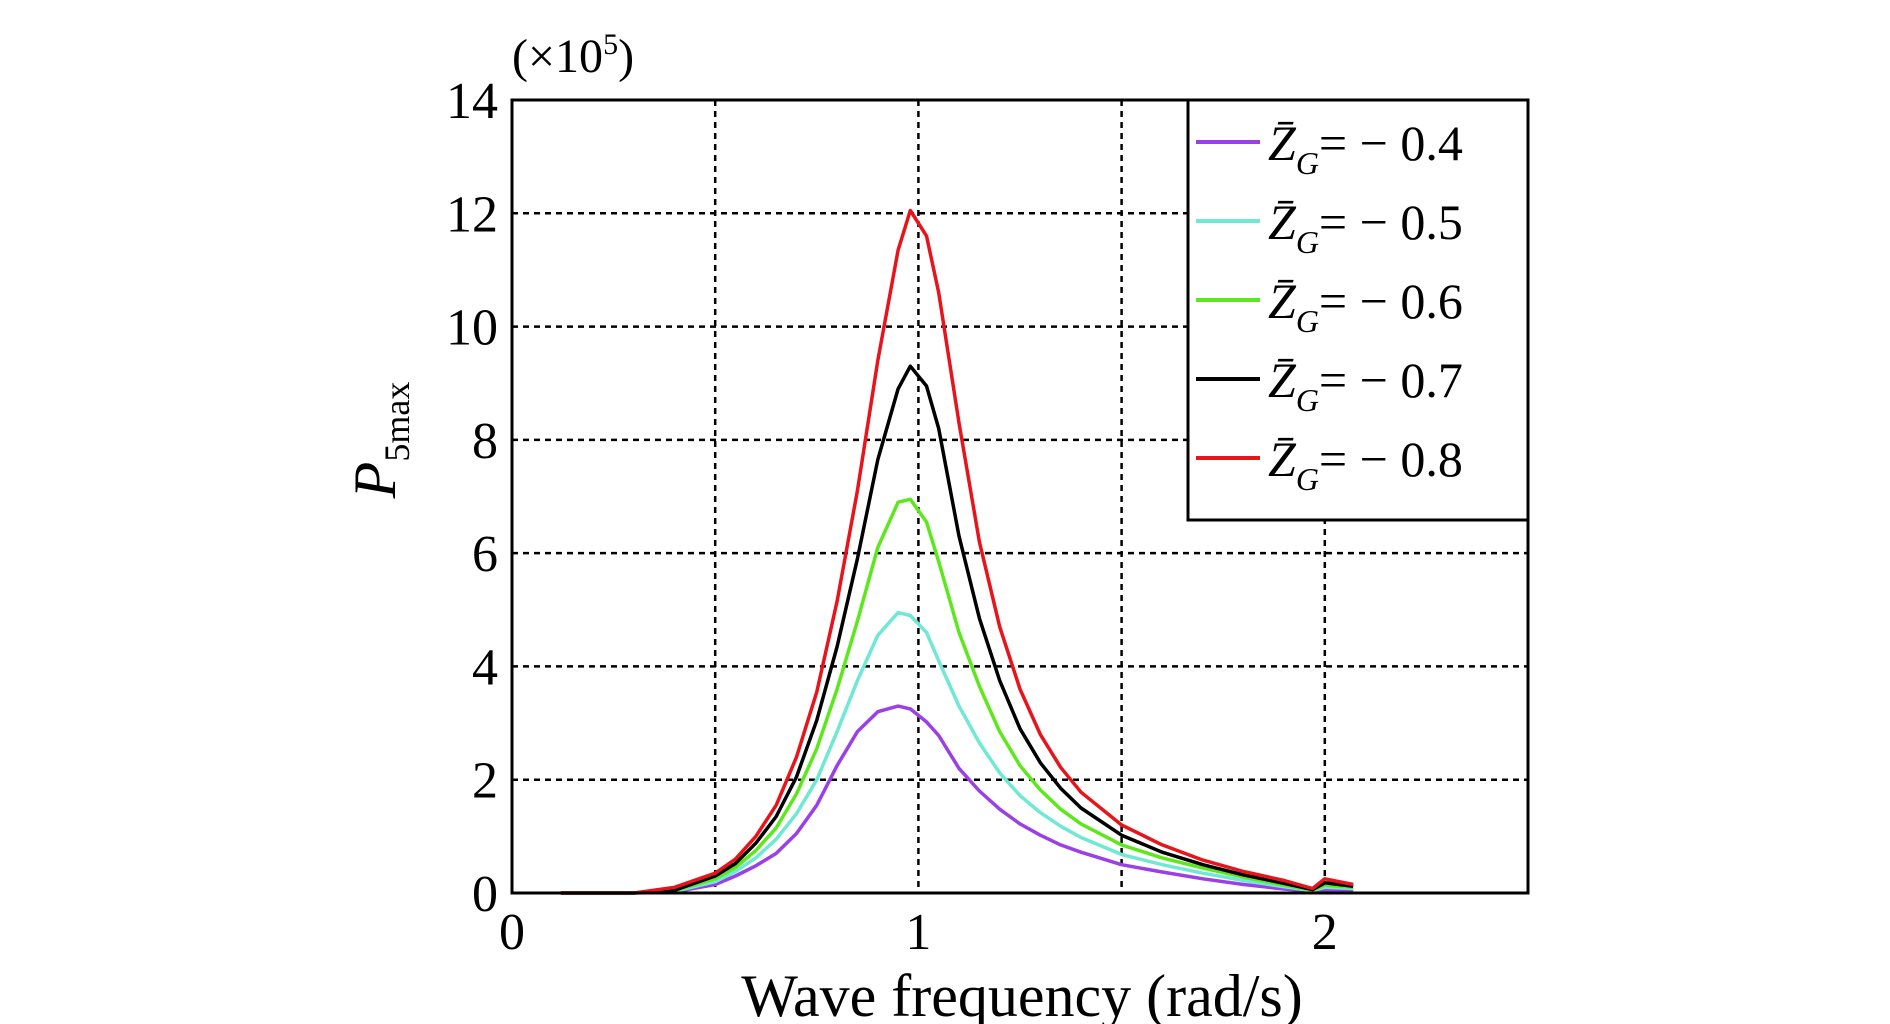 This screenshot has height=1024, width=1890. What do you see at coordinates (1391, 222) in the screenshot?
I see `legend-label-value: = − 0.5` at bounding box center [1391, 222].